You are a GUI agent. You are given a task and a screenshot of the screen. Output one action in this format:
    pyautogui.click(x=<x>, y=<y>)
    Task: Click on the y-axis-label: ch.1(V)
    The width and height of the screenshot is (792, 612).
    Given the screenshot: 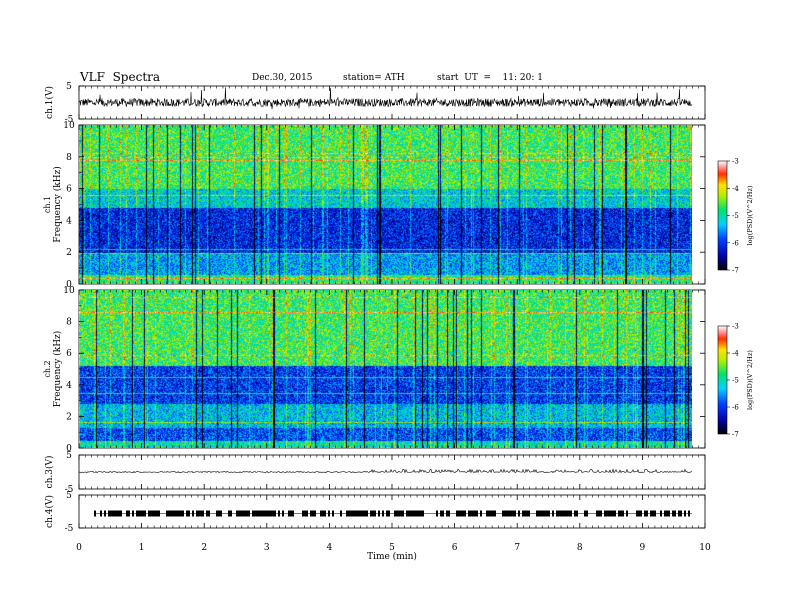 What is the action you would take?
    pyautogui.click(x=49, y=102)
    